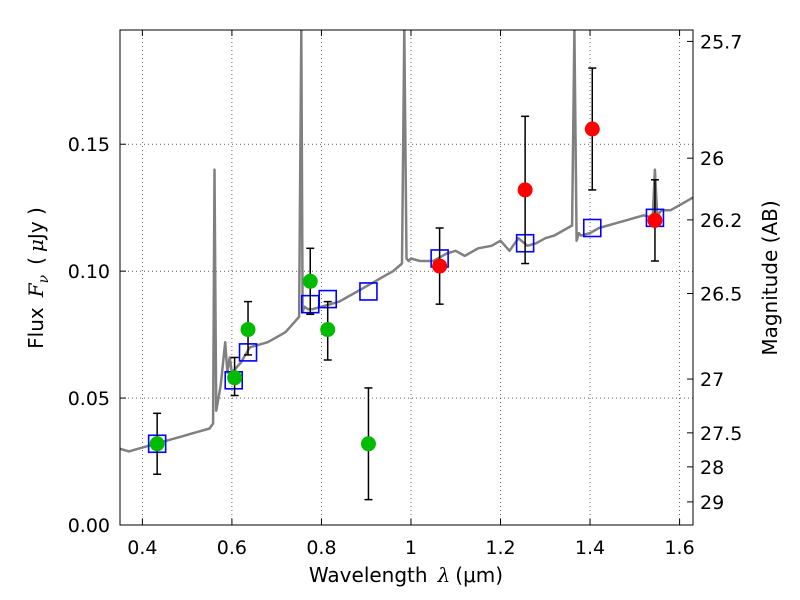 The image size is (800, 600). Describe the element at coordinates (712, 380) in the screenshot. I see `y2-tick-label: 27` at that location.